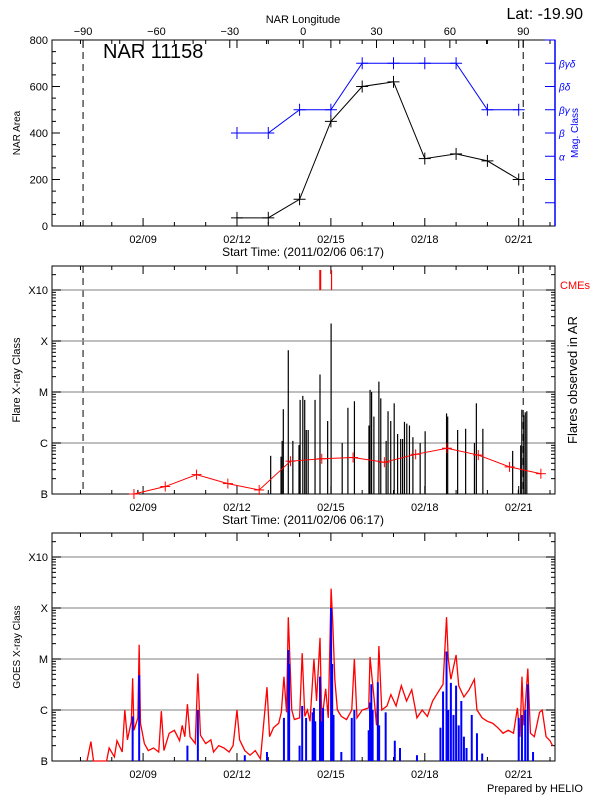  What do you see at coordinates (303, 520) in the screenshot?
I see `start-time-label-middle: Start Time: (2011/02/06 06:17)` at bounding box center [303, 520].